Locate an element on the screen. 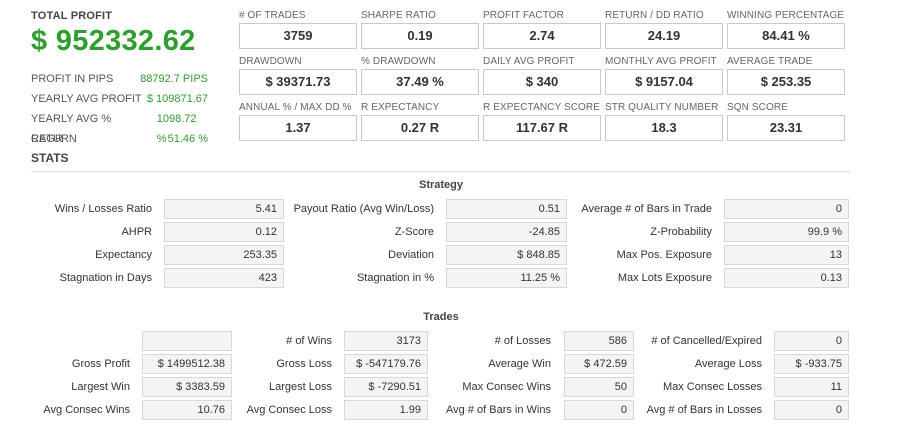  metric-card: PROFIT FACTOR 2.74 is located at coordinates (542, 29).